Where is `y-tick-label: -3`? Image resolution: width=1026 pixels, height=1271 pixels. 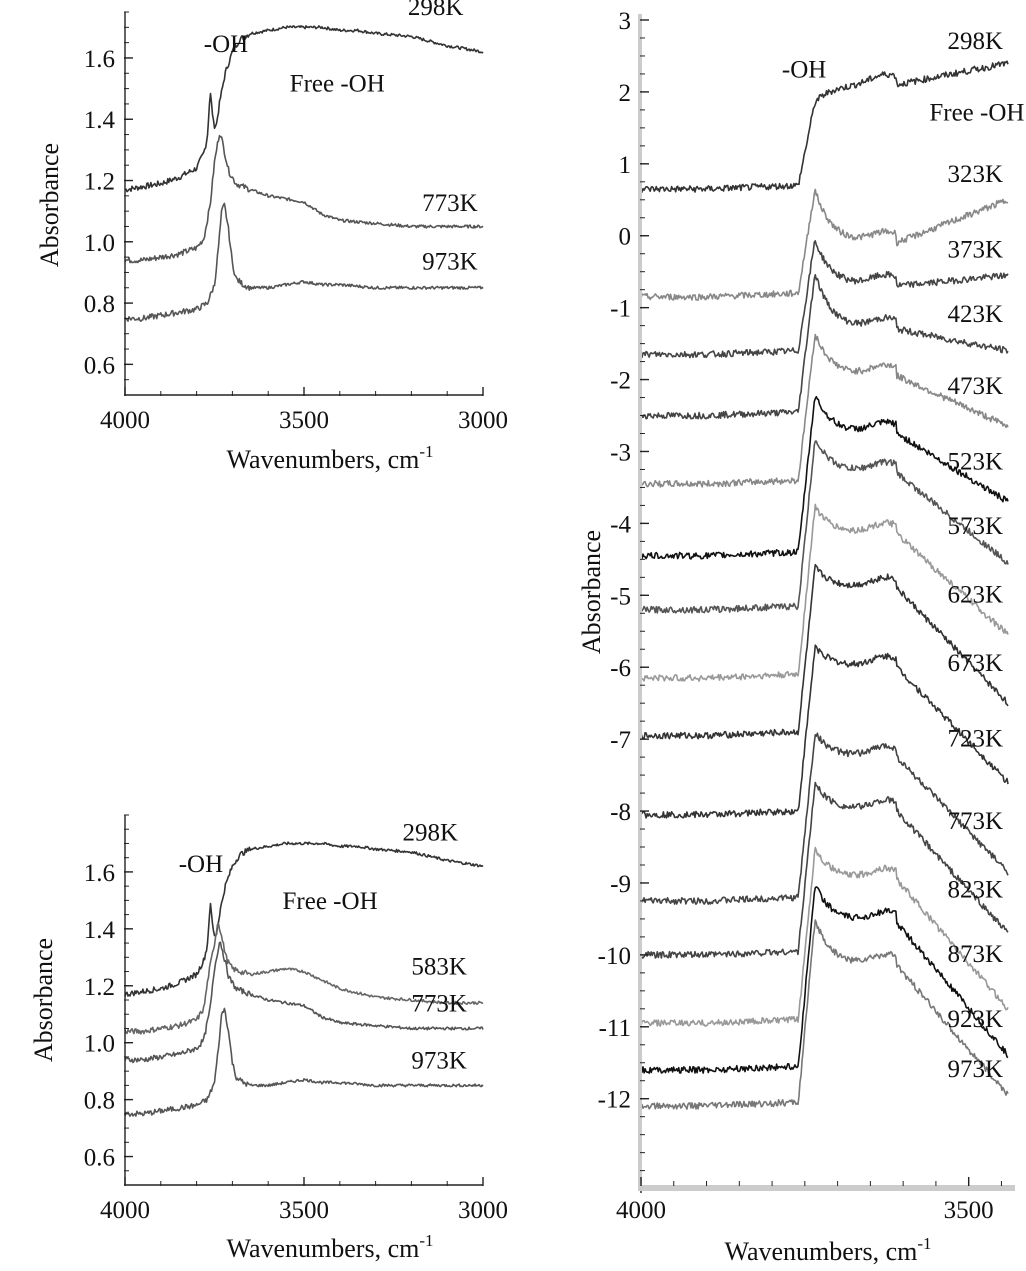 y-tick-label: -3 is located at coordinates (620, 452).